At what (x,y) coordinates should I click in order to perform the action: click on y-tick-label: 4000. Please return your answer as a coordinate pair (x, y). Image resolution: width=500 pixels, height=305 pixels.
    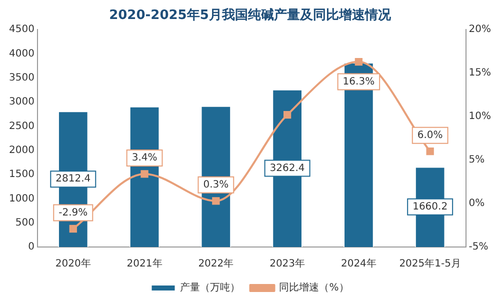
    Looking at the image, I should click on (21, 54).